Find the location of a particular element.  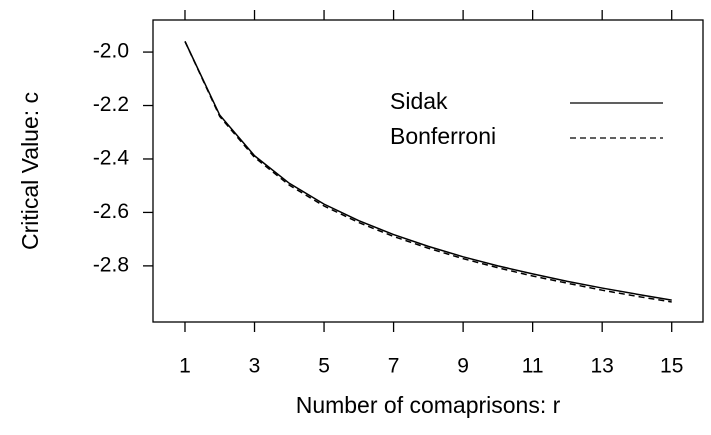

y-tick-label: -2.8 is located at coordinates (111, 264).